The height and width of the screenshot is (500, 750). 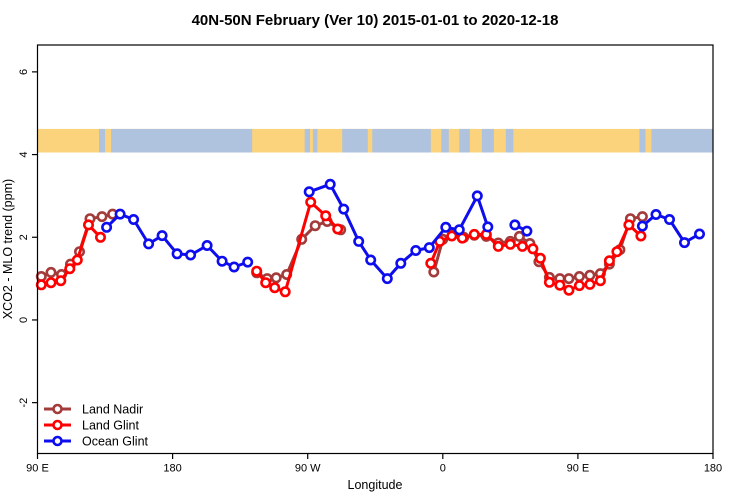 I want to click on legend-label-land-nadir: Land Nadir, so click(x=112, y=410).